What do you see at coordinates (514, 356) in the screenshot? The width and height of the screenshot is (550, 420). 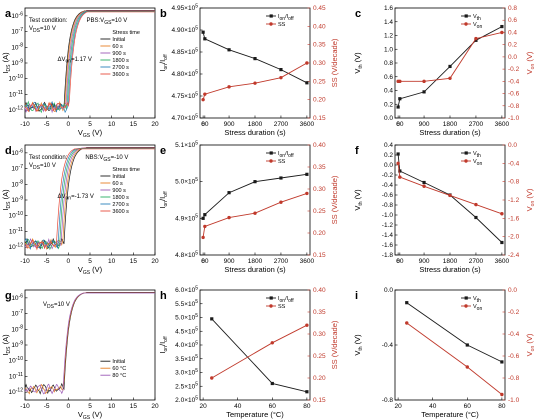 I see `right-tick-label: -0.6` at bounding box center [514, 356].